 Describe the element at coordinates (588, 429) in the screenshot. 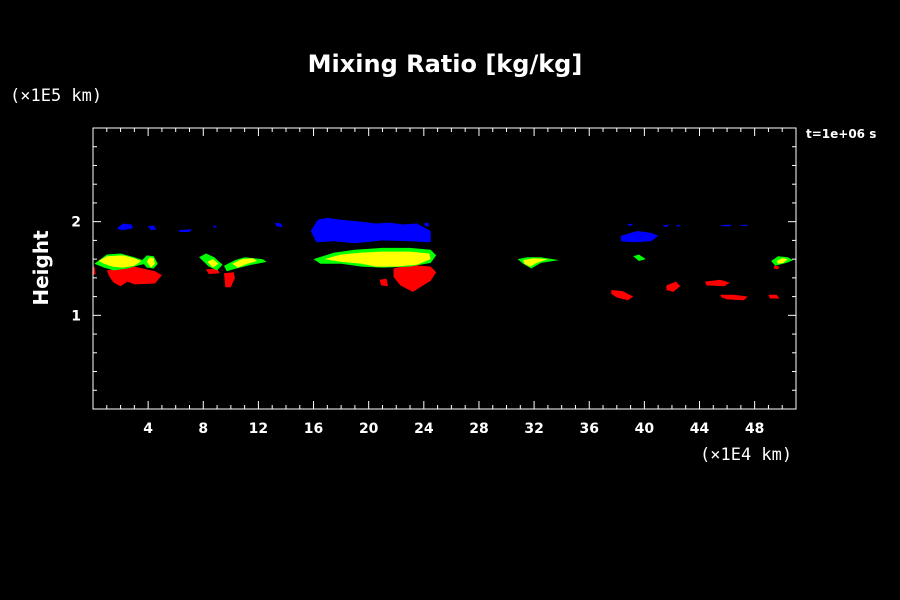

I see `x-tick-label: 36` at that location.